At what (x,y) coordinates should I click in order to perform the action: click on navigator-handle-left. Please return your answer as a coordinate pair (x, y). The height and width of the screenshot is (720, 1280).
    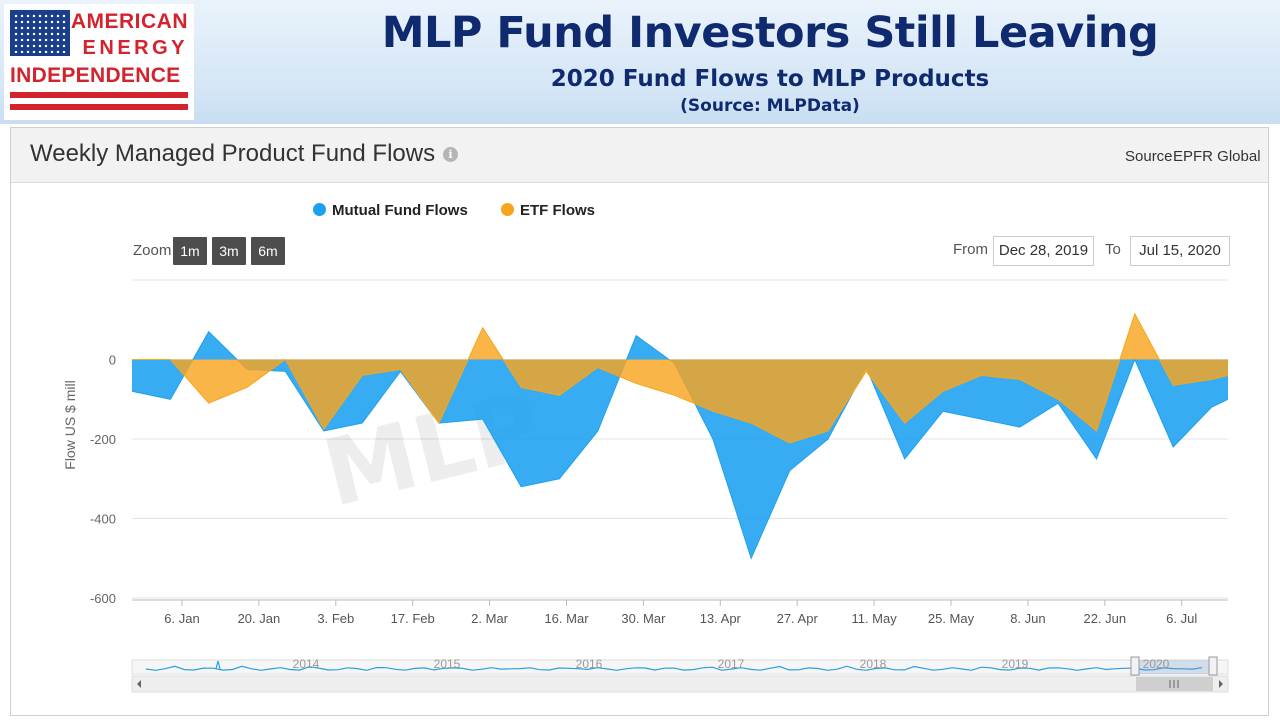
    Looking at the image, I should click on (1135, 666).